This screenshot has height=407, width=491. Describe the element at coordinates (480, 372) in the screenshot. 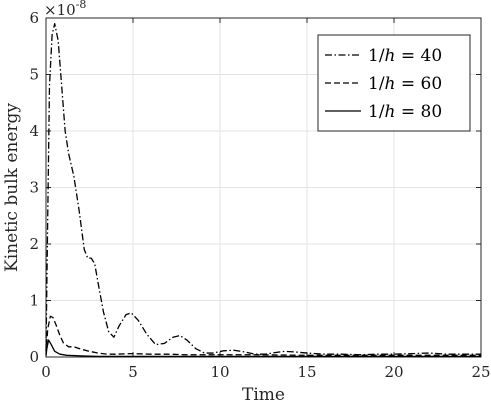

I see `x-tick-label: 25` at that location.